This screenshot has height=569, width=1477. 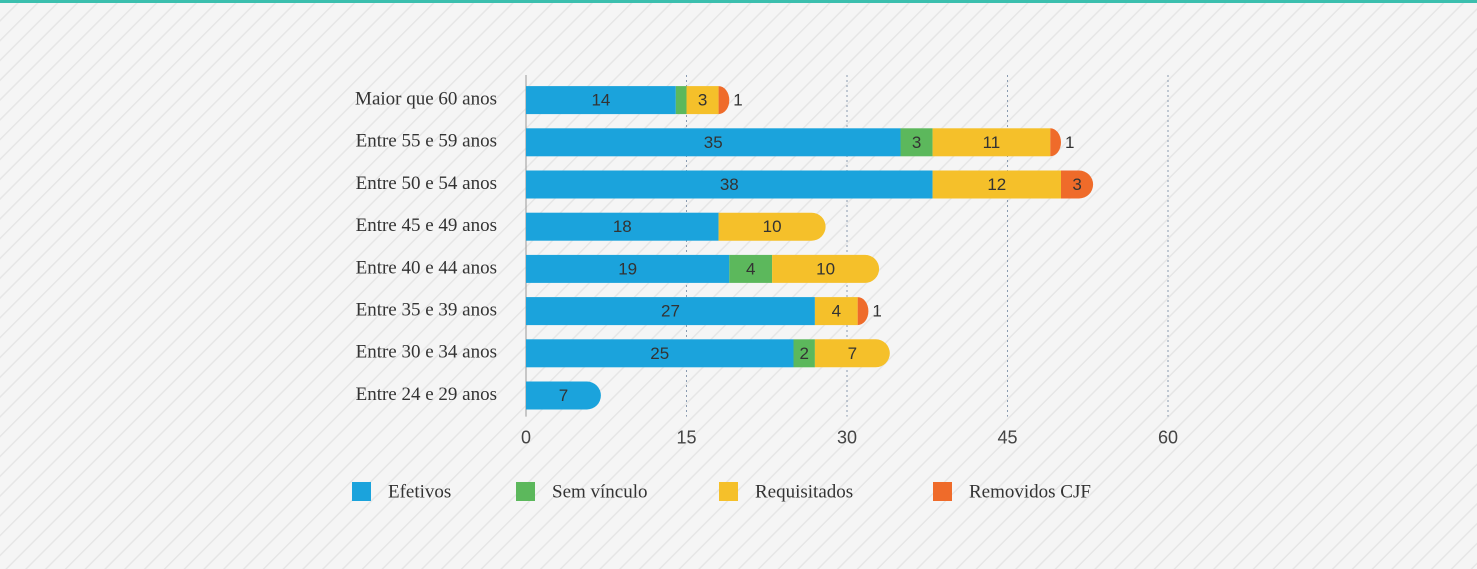 I want to click on y-tick-label: Entre 55 e 59 anos, so click(x=426, y=141).